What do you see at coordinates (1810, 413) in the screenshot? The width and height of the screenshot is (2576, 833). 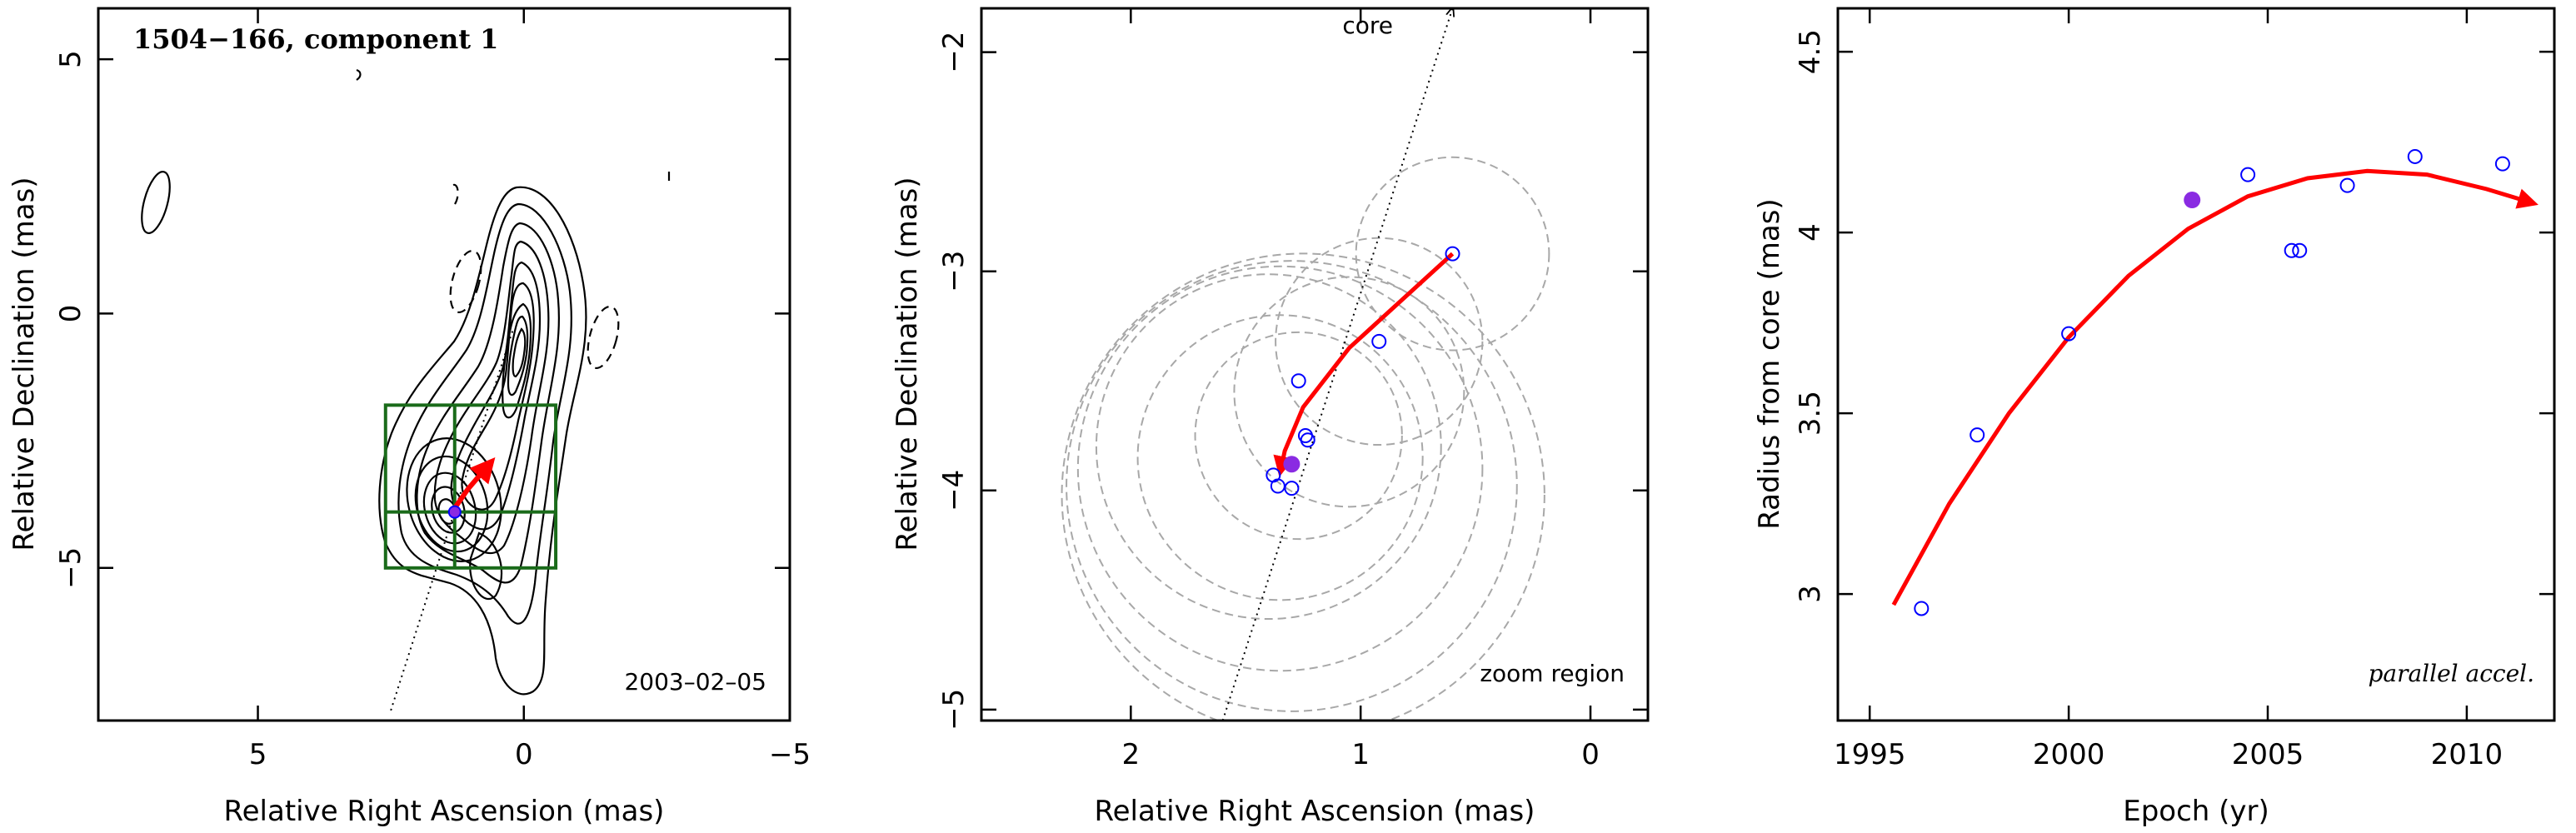 I see `y-tick-label: 3.5` at bounding box center [1810, 413].